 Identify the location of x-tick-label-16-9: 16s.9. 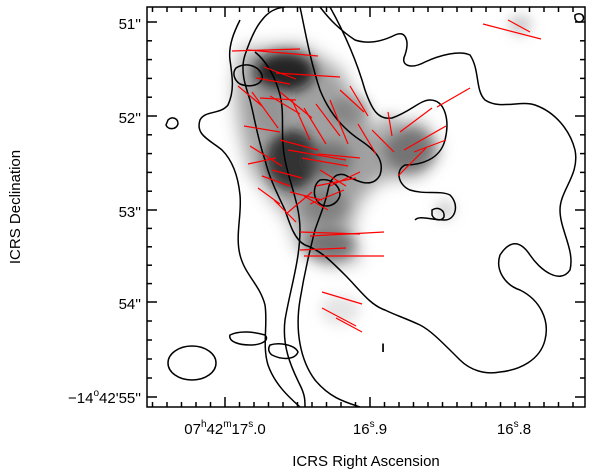
(370, 428).